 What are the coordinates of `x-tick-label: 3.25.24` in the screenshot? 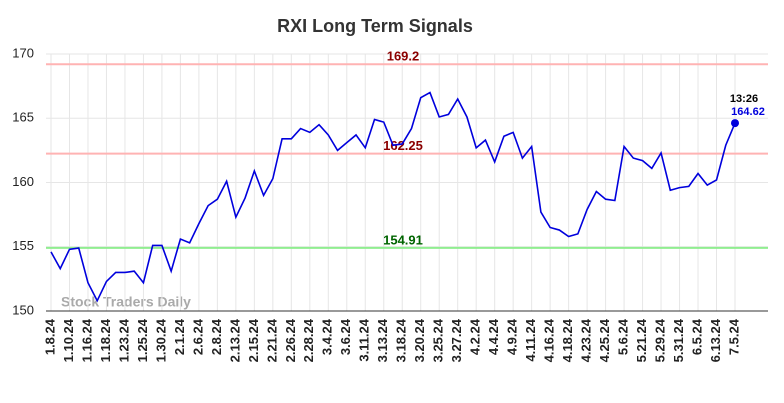 It's located at (438, 340).